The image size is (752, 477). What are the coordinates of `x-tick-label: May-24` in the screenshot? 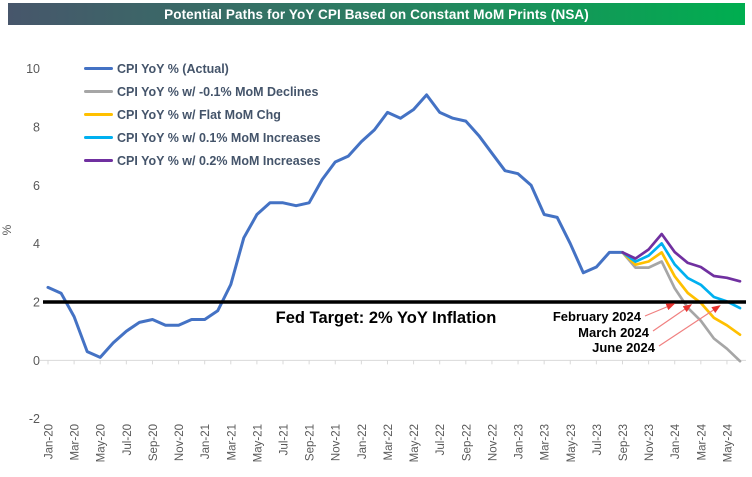 It's located at (728, 442).